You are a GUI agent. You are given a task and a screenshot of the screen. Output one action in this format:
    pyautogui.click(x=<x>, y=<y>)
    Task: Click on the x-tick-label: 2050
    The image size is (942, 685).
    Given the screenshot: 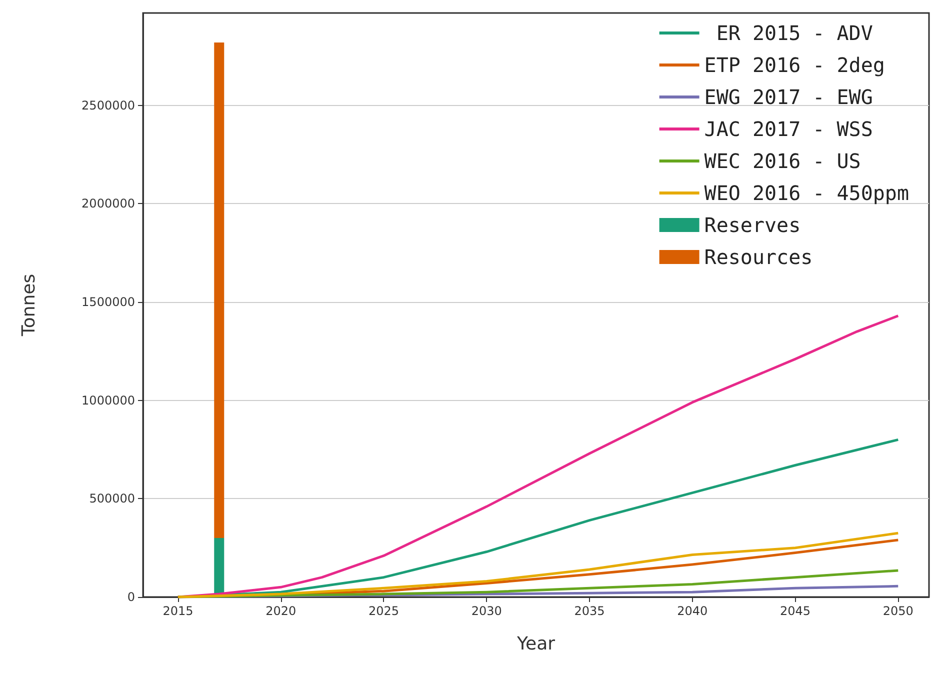 What is the action you would take?
    pyautogui.click(x=898, y=611)
    